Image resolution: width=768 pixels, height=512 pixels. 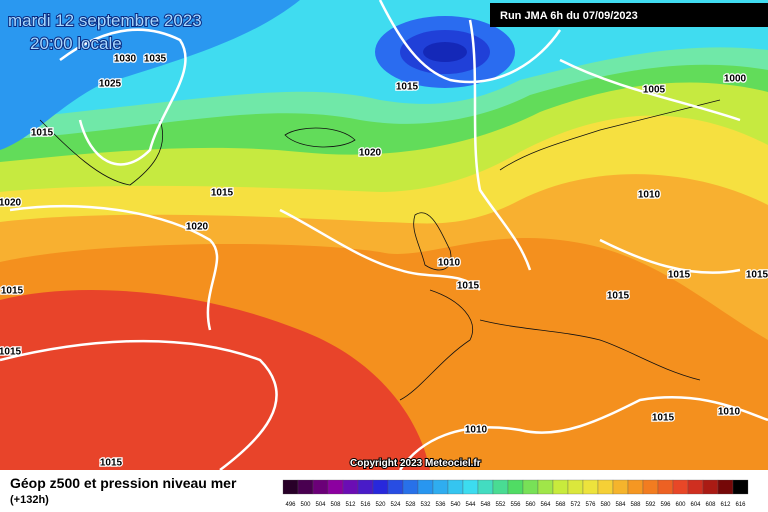 What do you see at coordinates (455, 505) in the screenshot?
I see `scale-label: 540` at bounding box center [455, 505].